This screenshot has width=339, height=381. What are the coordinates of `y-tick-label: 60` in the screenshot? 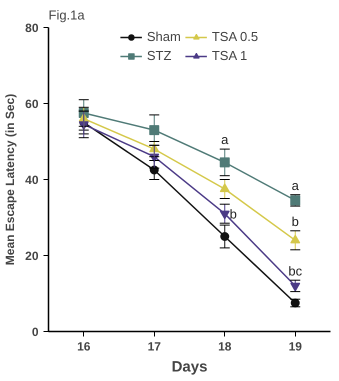 It's located at (32, 104).